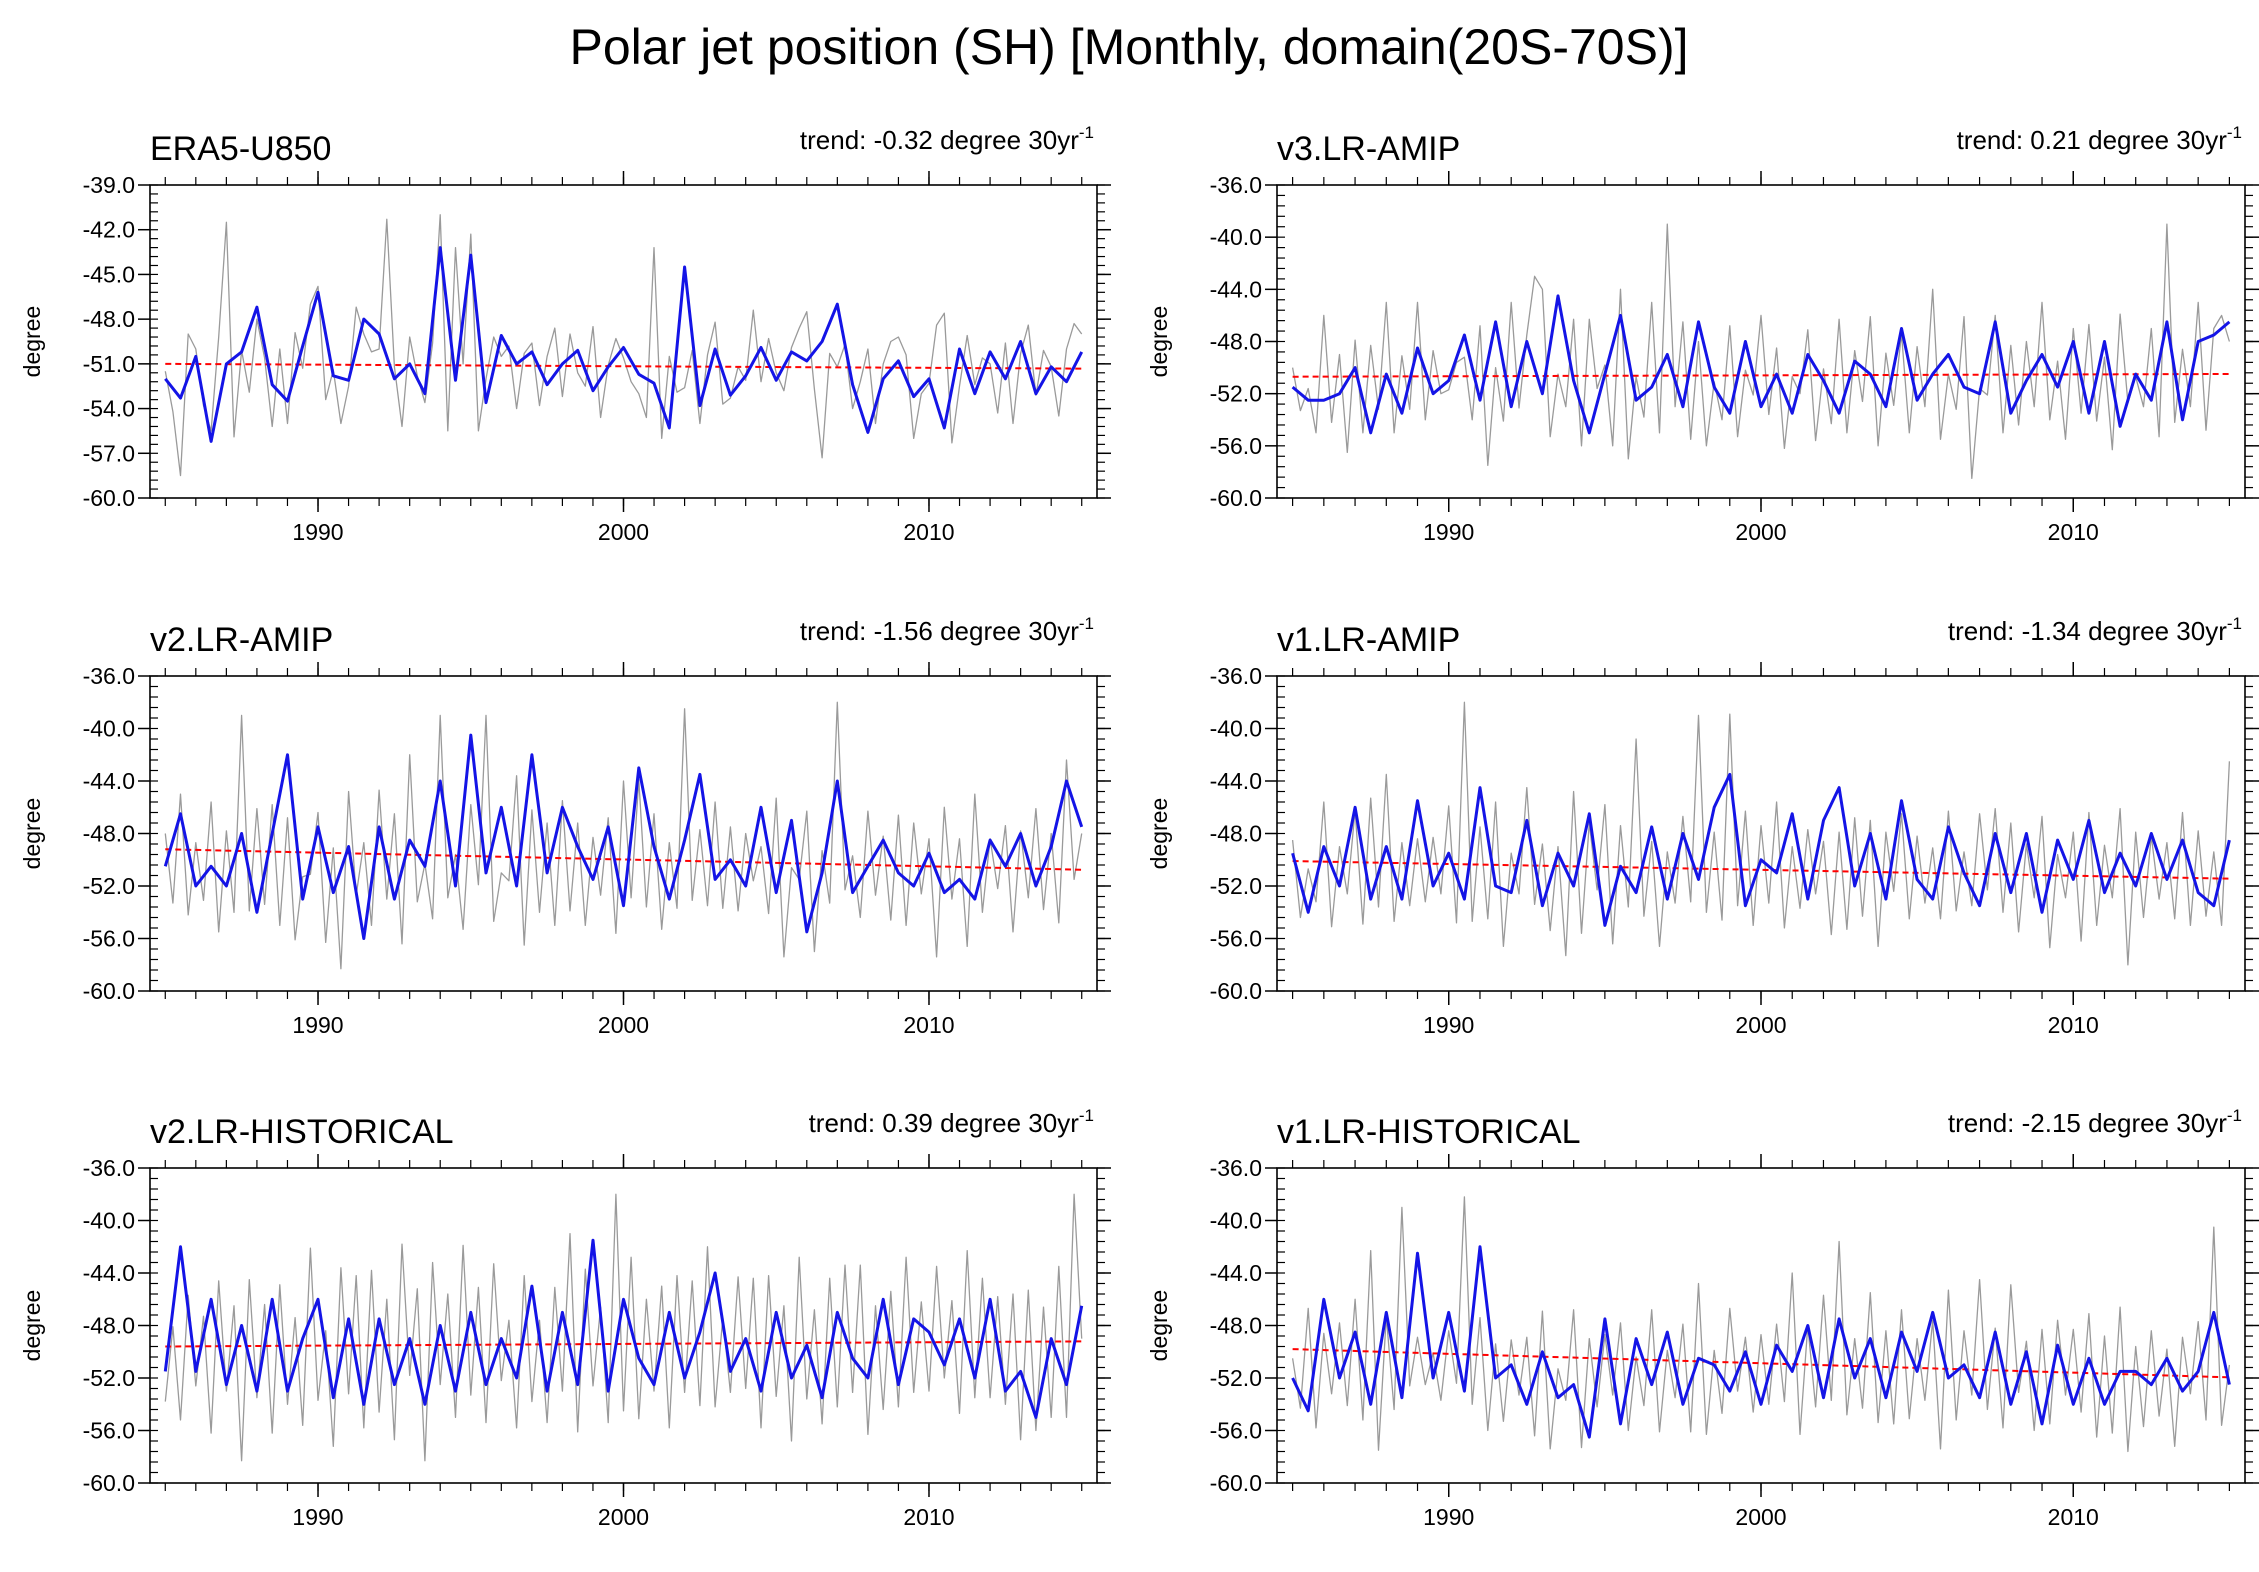  Describe the element at coordinates (240, 149) in the screenshot. I see `panel-title: ERA5-U850` at that location.